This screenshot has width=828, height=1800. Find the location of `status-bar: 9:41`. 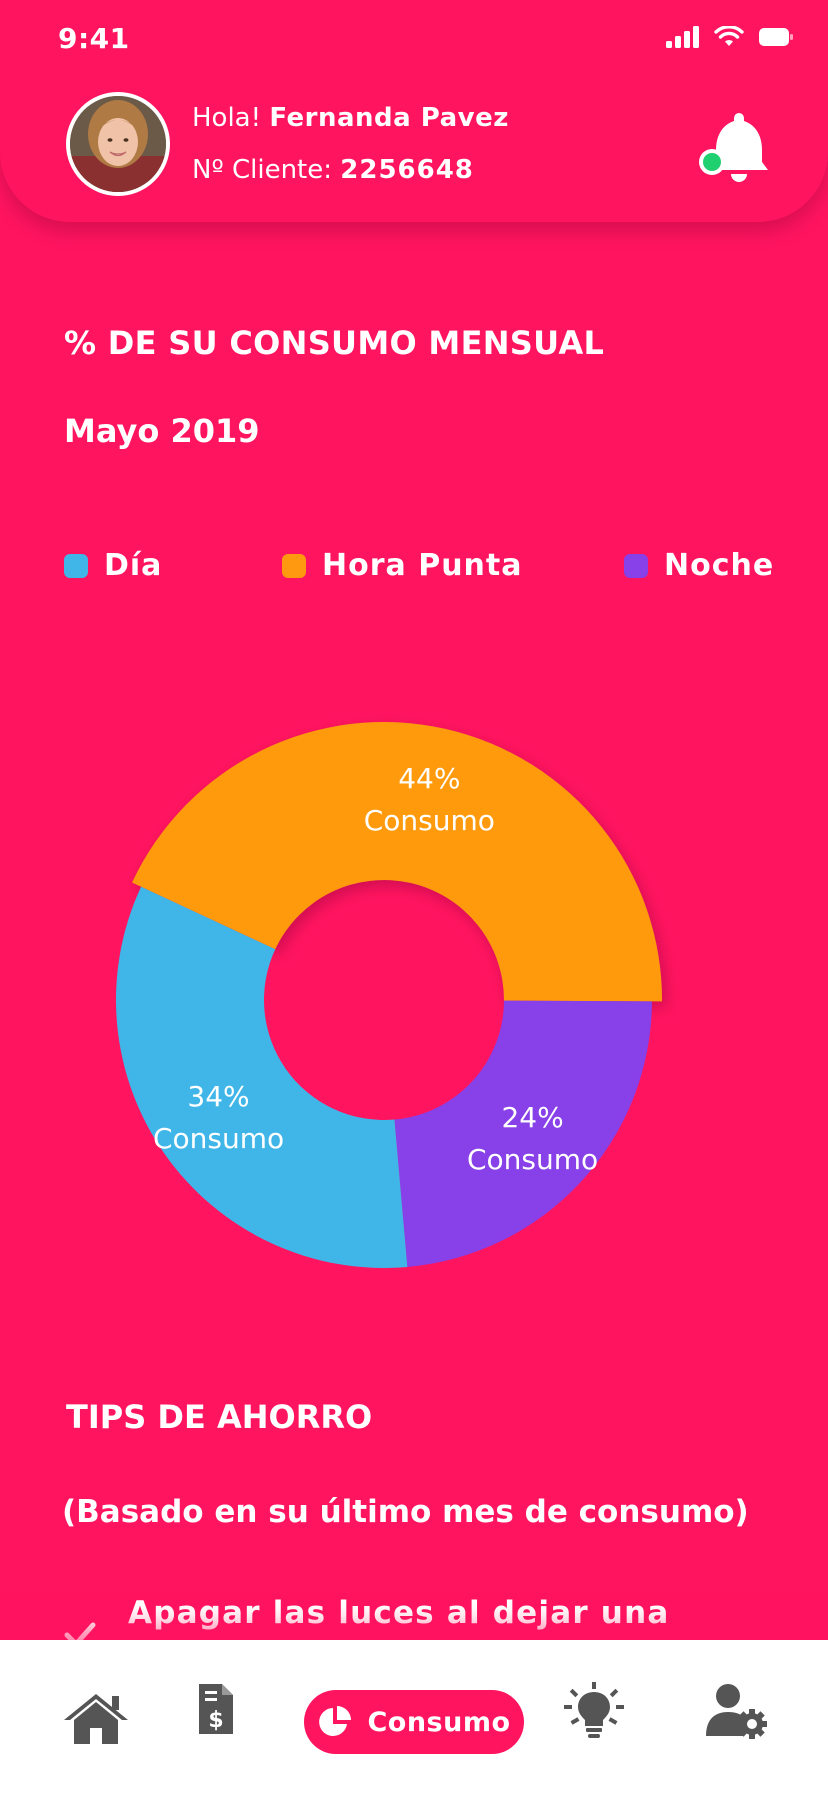

status-bar: 9:41 is located at coordinates (414, 40).